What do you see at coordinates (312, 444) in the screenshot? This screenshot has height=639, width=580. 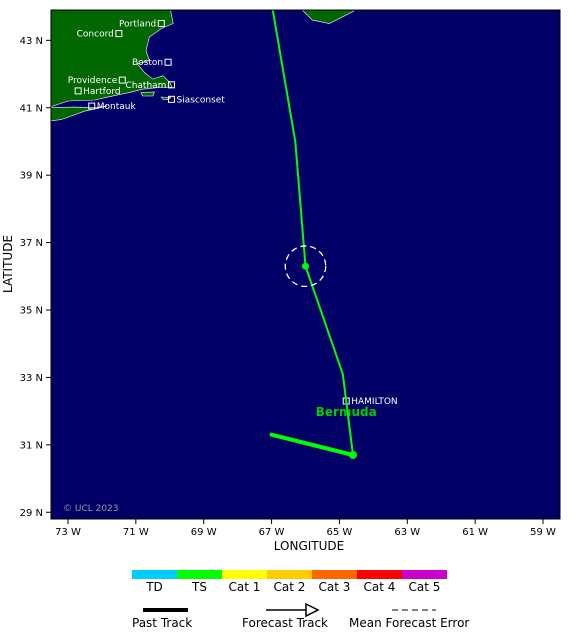 I see `past-track-line` at bounding box center [312, 444].